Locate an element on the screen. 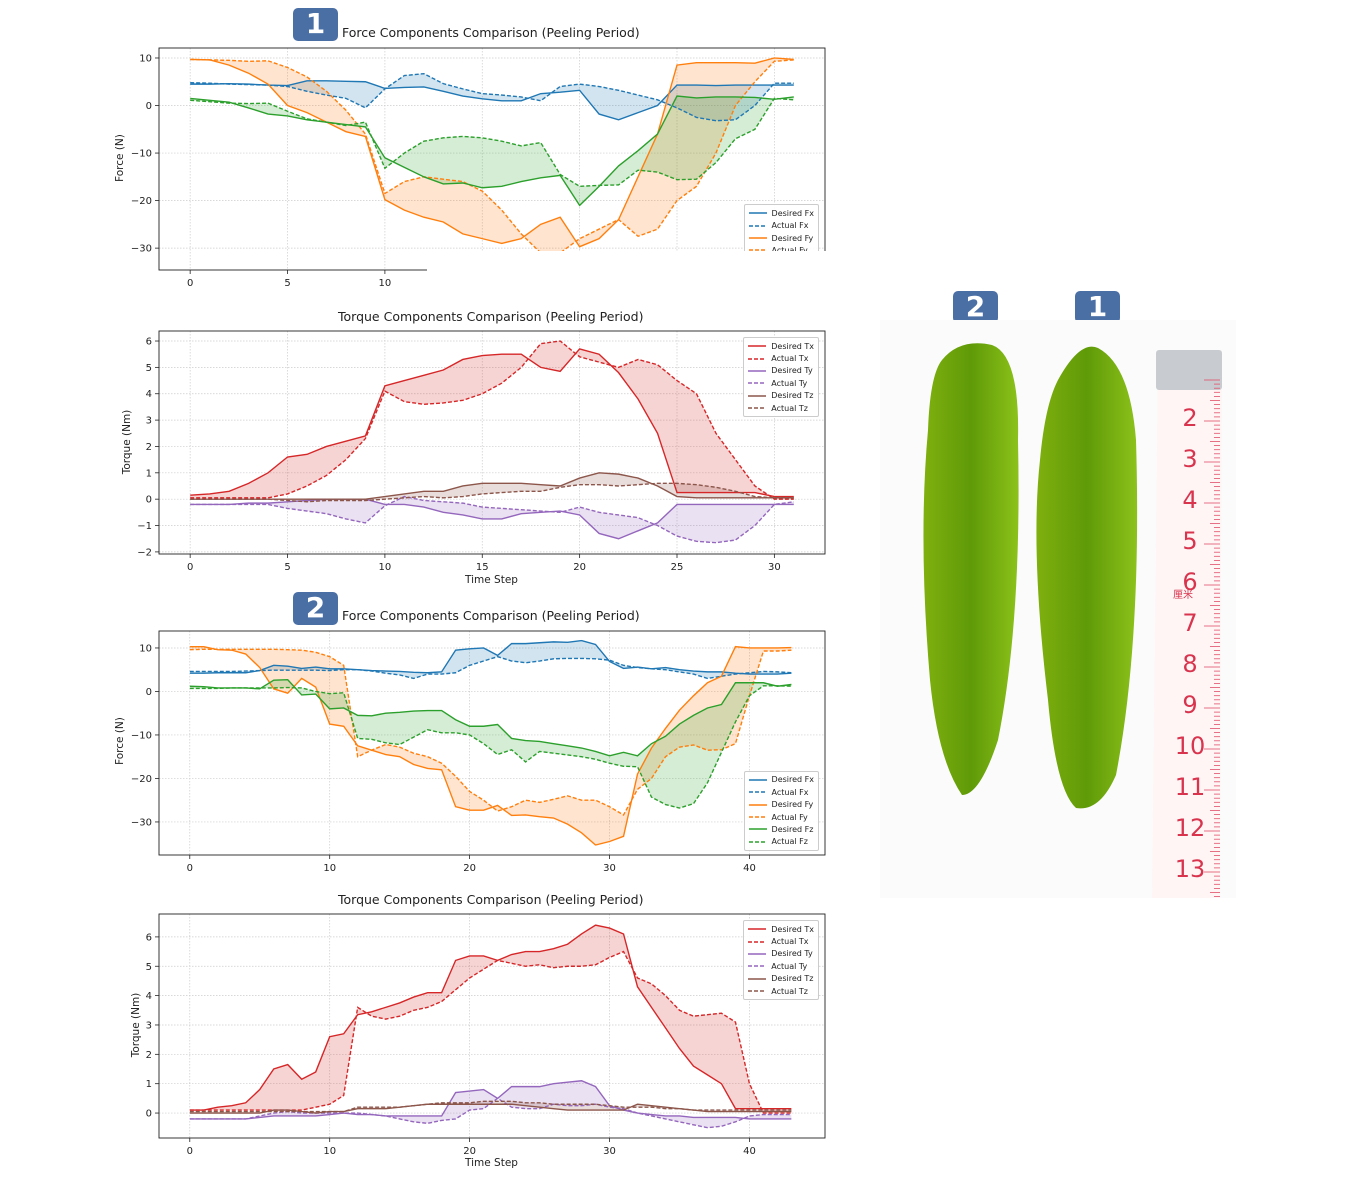 The height and width of the screenshot is (1182, 1359). line-desired-fx is located at coordinates (492, 100).